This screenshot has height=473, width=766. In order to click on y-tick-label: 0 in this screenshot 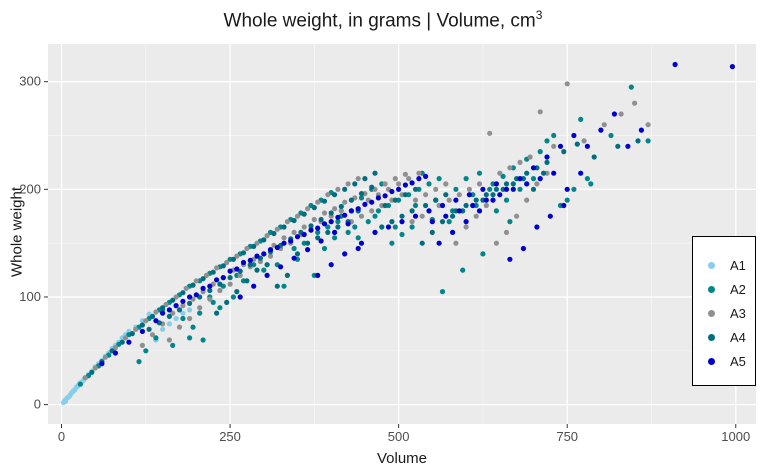, I will do `click(37, 404)`.